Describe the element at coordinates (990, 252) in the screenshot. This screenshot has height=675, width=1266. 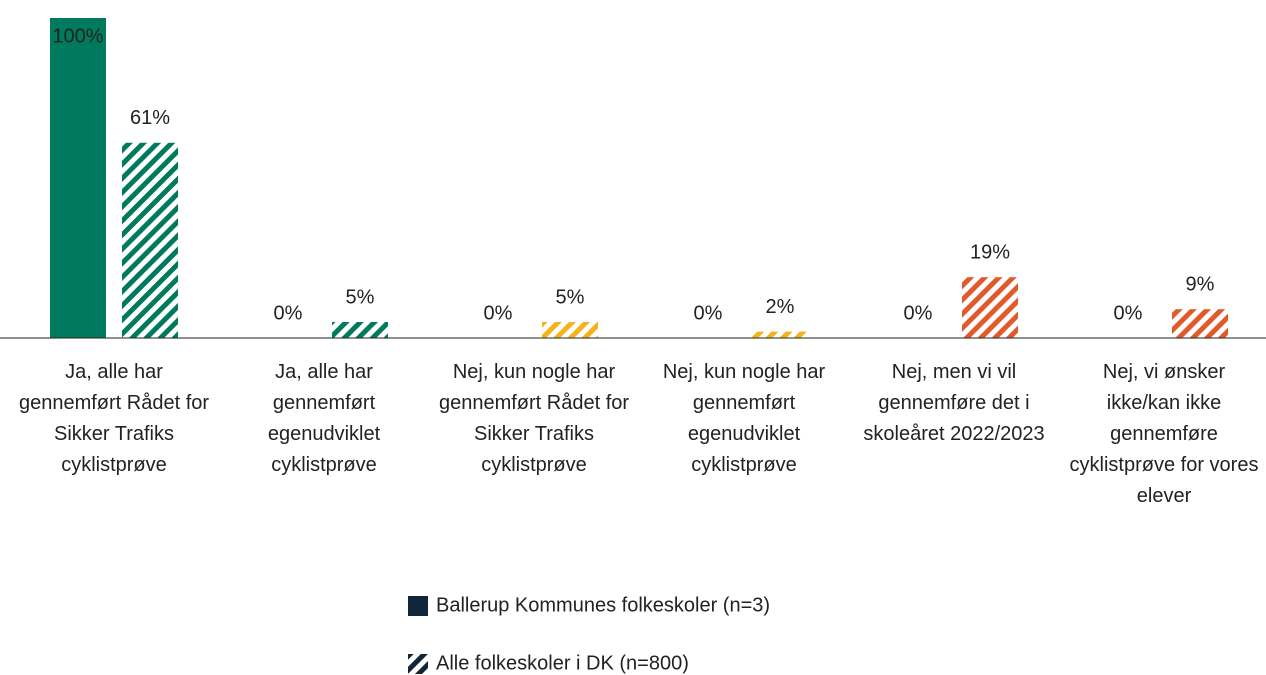
I see `value-label: 19%` at that location.